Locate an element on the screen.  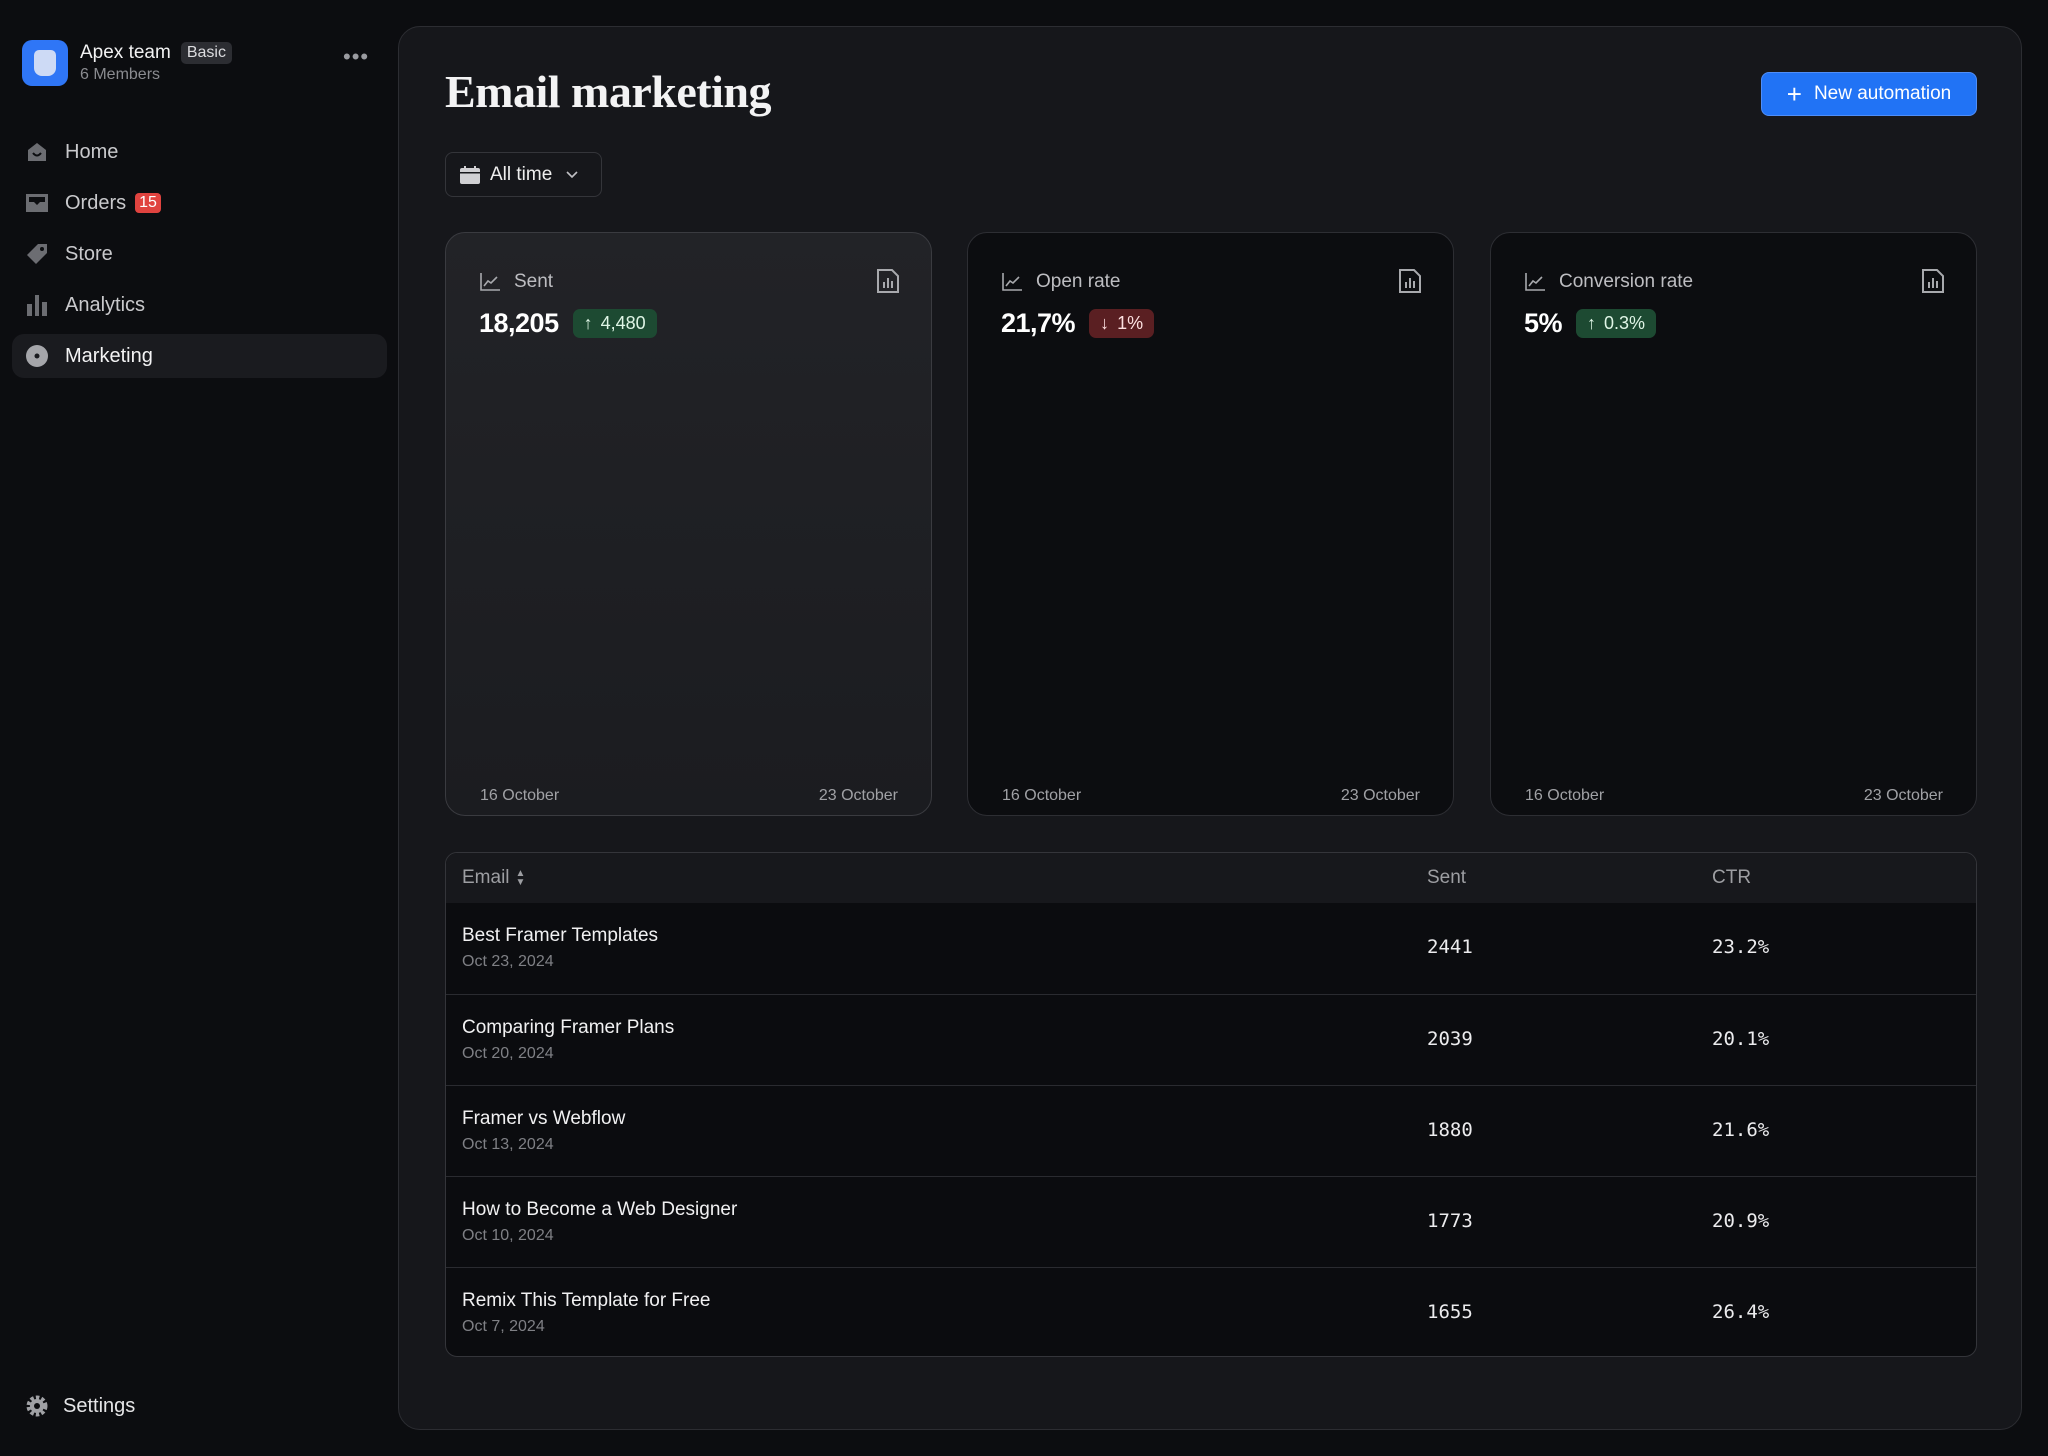
email-date: Oct 7, 2024 is located at coordinates (503, 1326).